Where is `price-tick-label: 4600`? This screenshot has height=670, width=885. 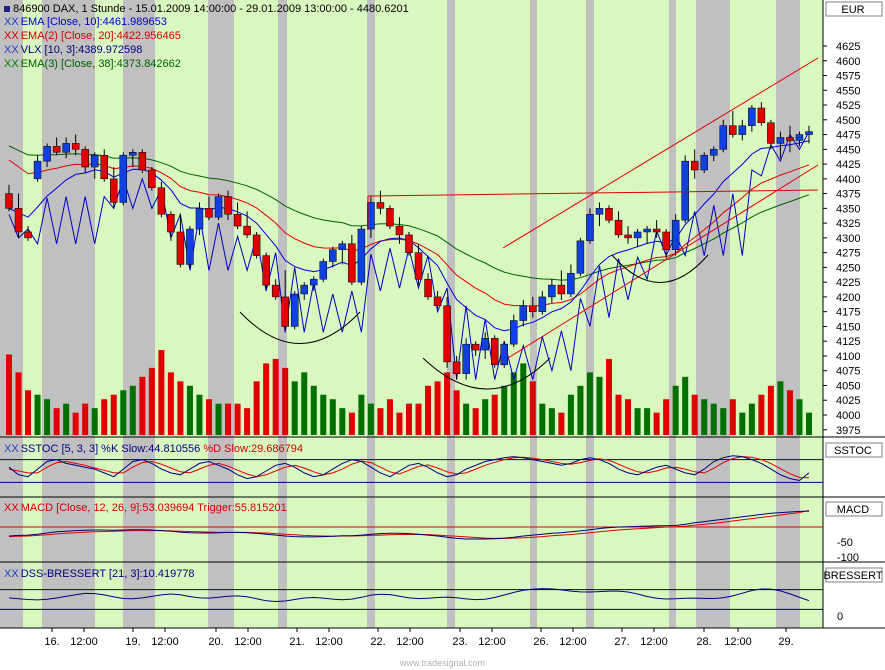 price-tick-label: 4600 is located at coordinates (848, 62).